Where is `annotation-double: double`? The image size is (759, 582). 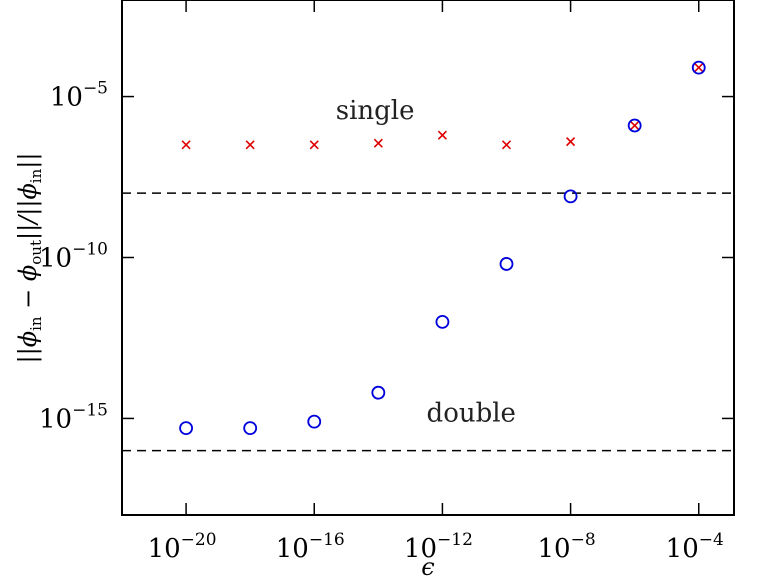 annotation-double: double is located at coordinates (471, 414).